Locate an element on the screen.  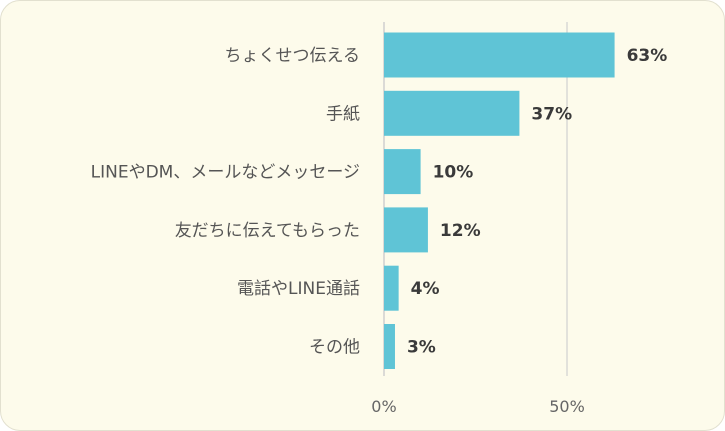
category-label-1: 手紙 is located at coordinates (343, 114).